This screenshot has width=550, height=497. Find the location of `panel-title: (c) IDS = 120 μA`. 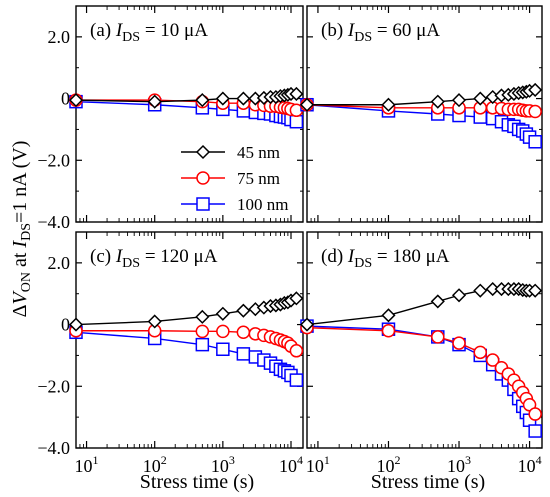

panel-title: (c) IDS = 120 μA is located at coordinates (154, 258).